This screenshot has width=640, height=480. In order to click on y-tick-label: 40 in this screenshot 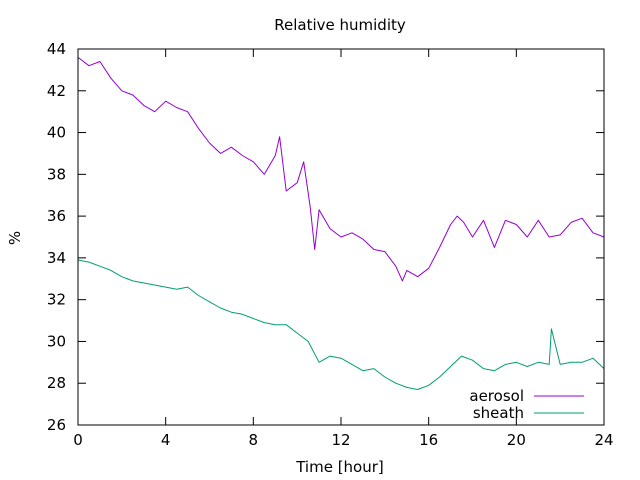, I will do `click(56, 133)`.